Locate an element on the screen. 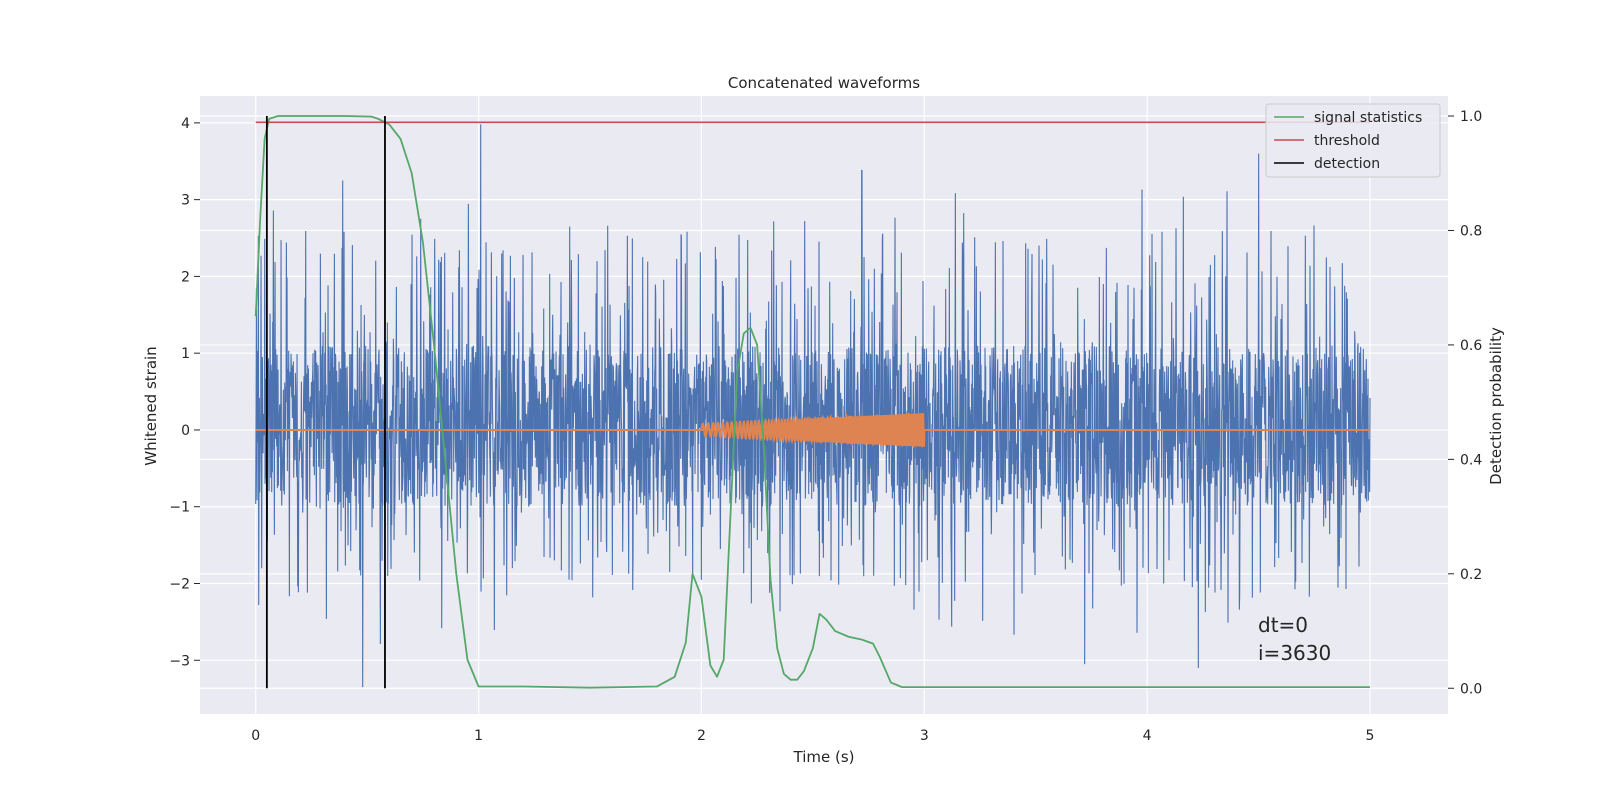 The width and height of the screenshot is (1600, 800). detection-markers is located at coordinates (325, 402).